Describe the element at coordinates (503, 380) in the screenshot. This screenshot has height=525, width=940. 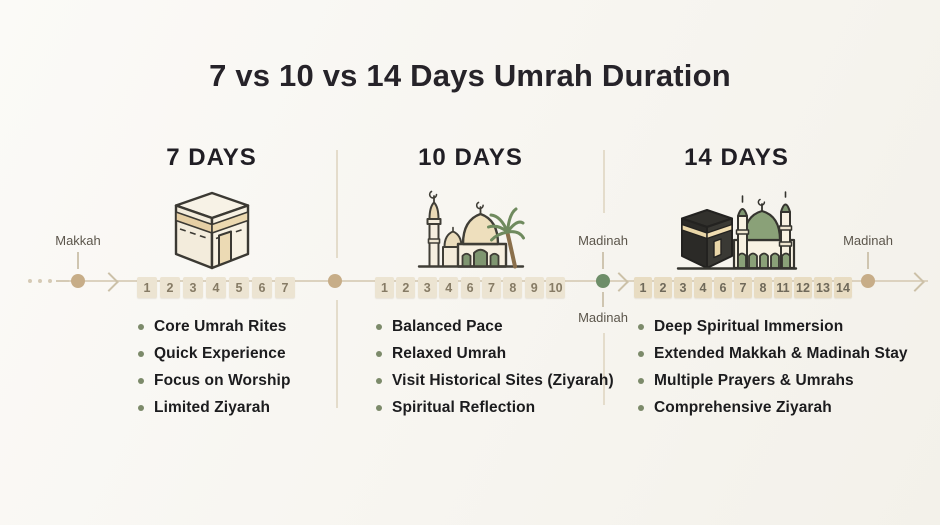
I see `bullet-text: Visit Historical Sites (Ziyarah)` at that location.